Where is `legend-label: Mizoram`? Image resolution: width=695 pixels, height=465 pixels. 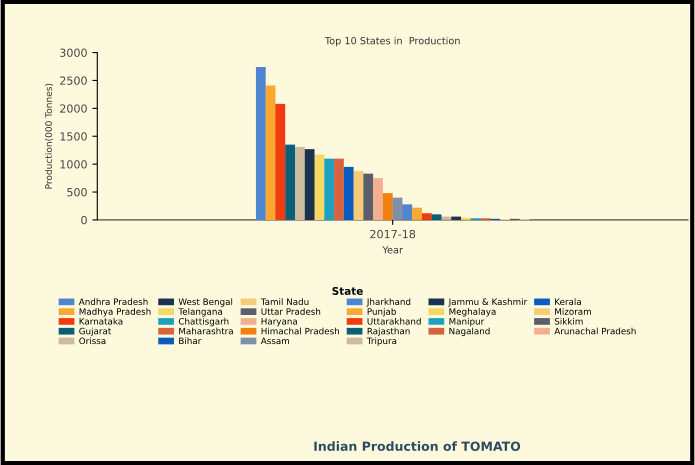 legend-label: Mizoram is located at coordinates (573, 311).